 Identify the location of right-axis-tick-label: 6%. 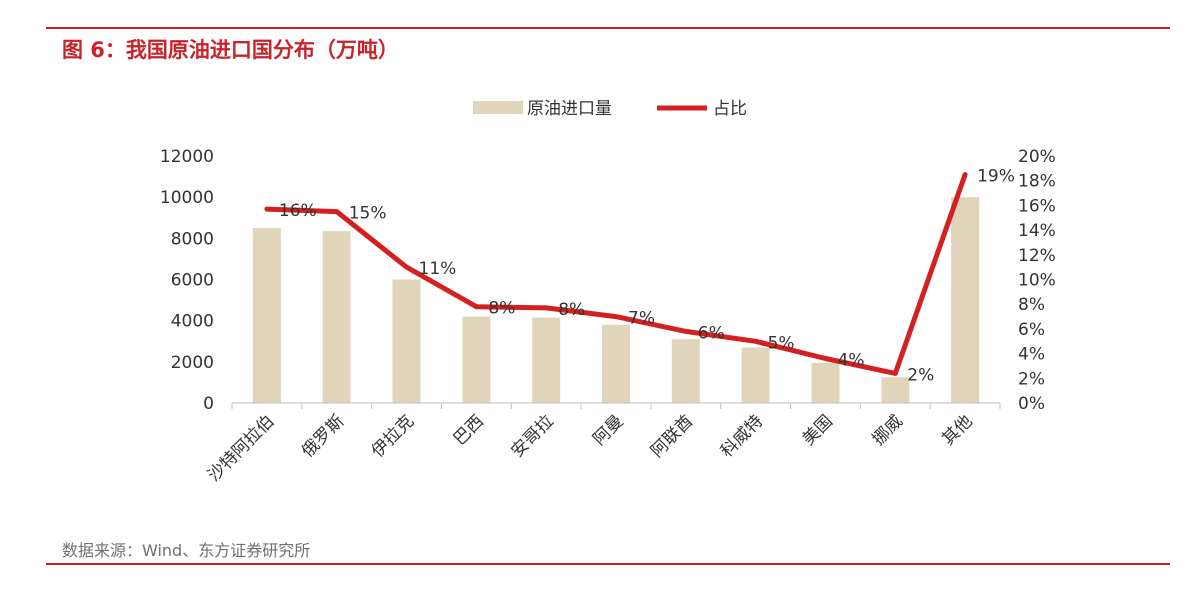
(1031, 330).